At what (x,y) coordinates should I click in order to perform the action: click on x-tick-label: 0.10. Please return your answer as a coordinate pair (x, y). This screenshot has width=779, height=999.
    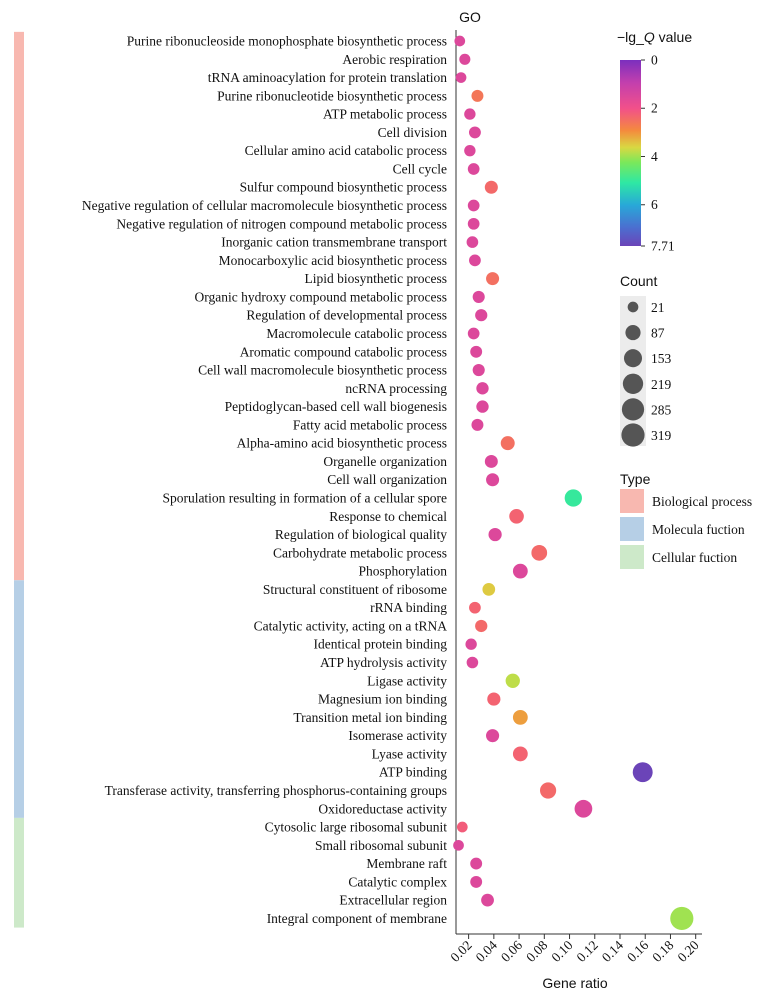
    Looking at the image, I should click on (561, 950).